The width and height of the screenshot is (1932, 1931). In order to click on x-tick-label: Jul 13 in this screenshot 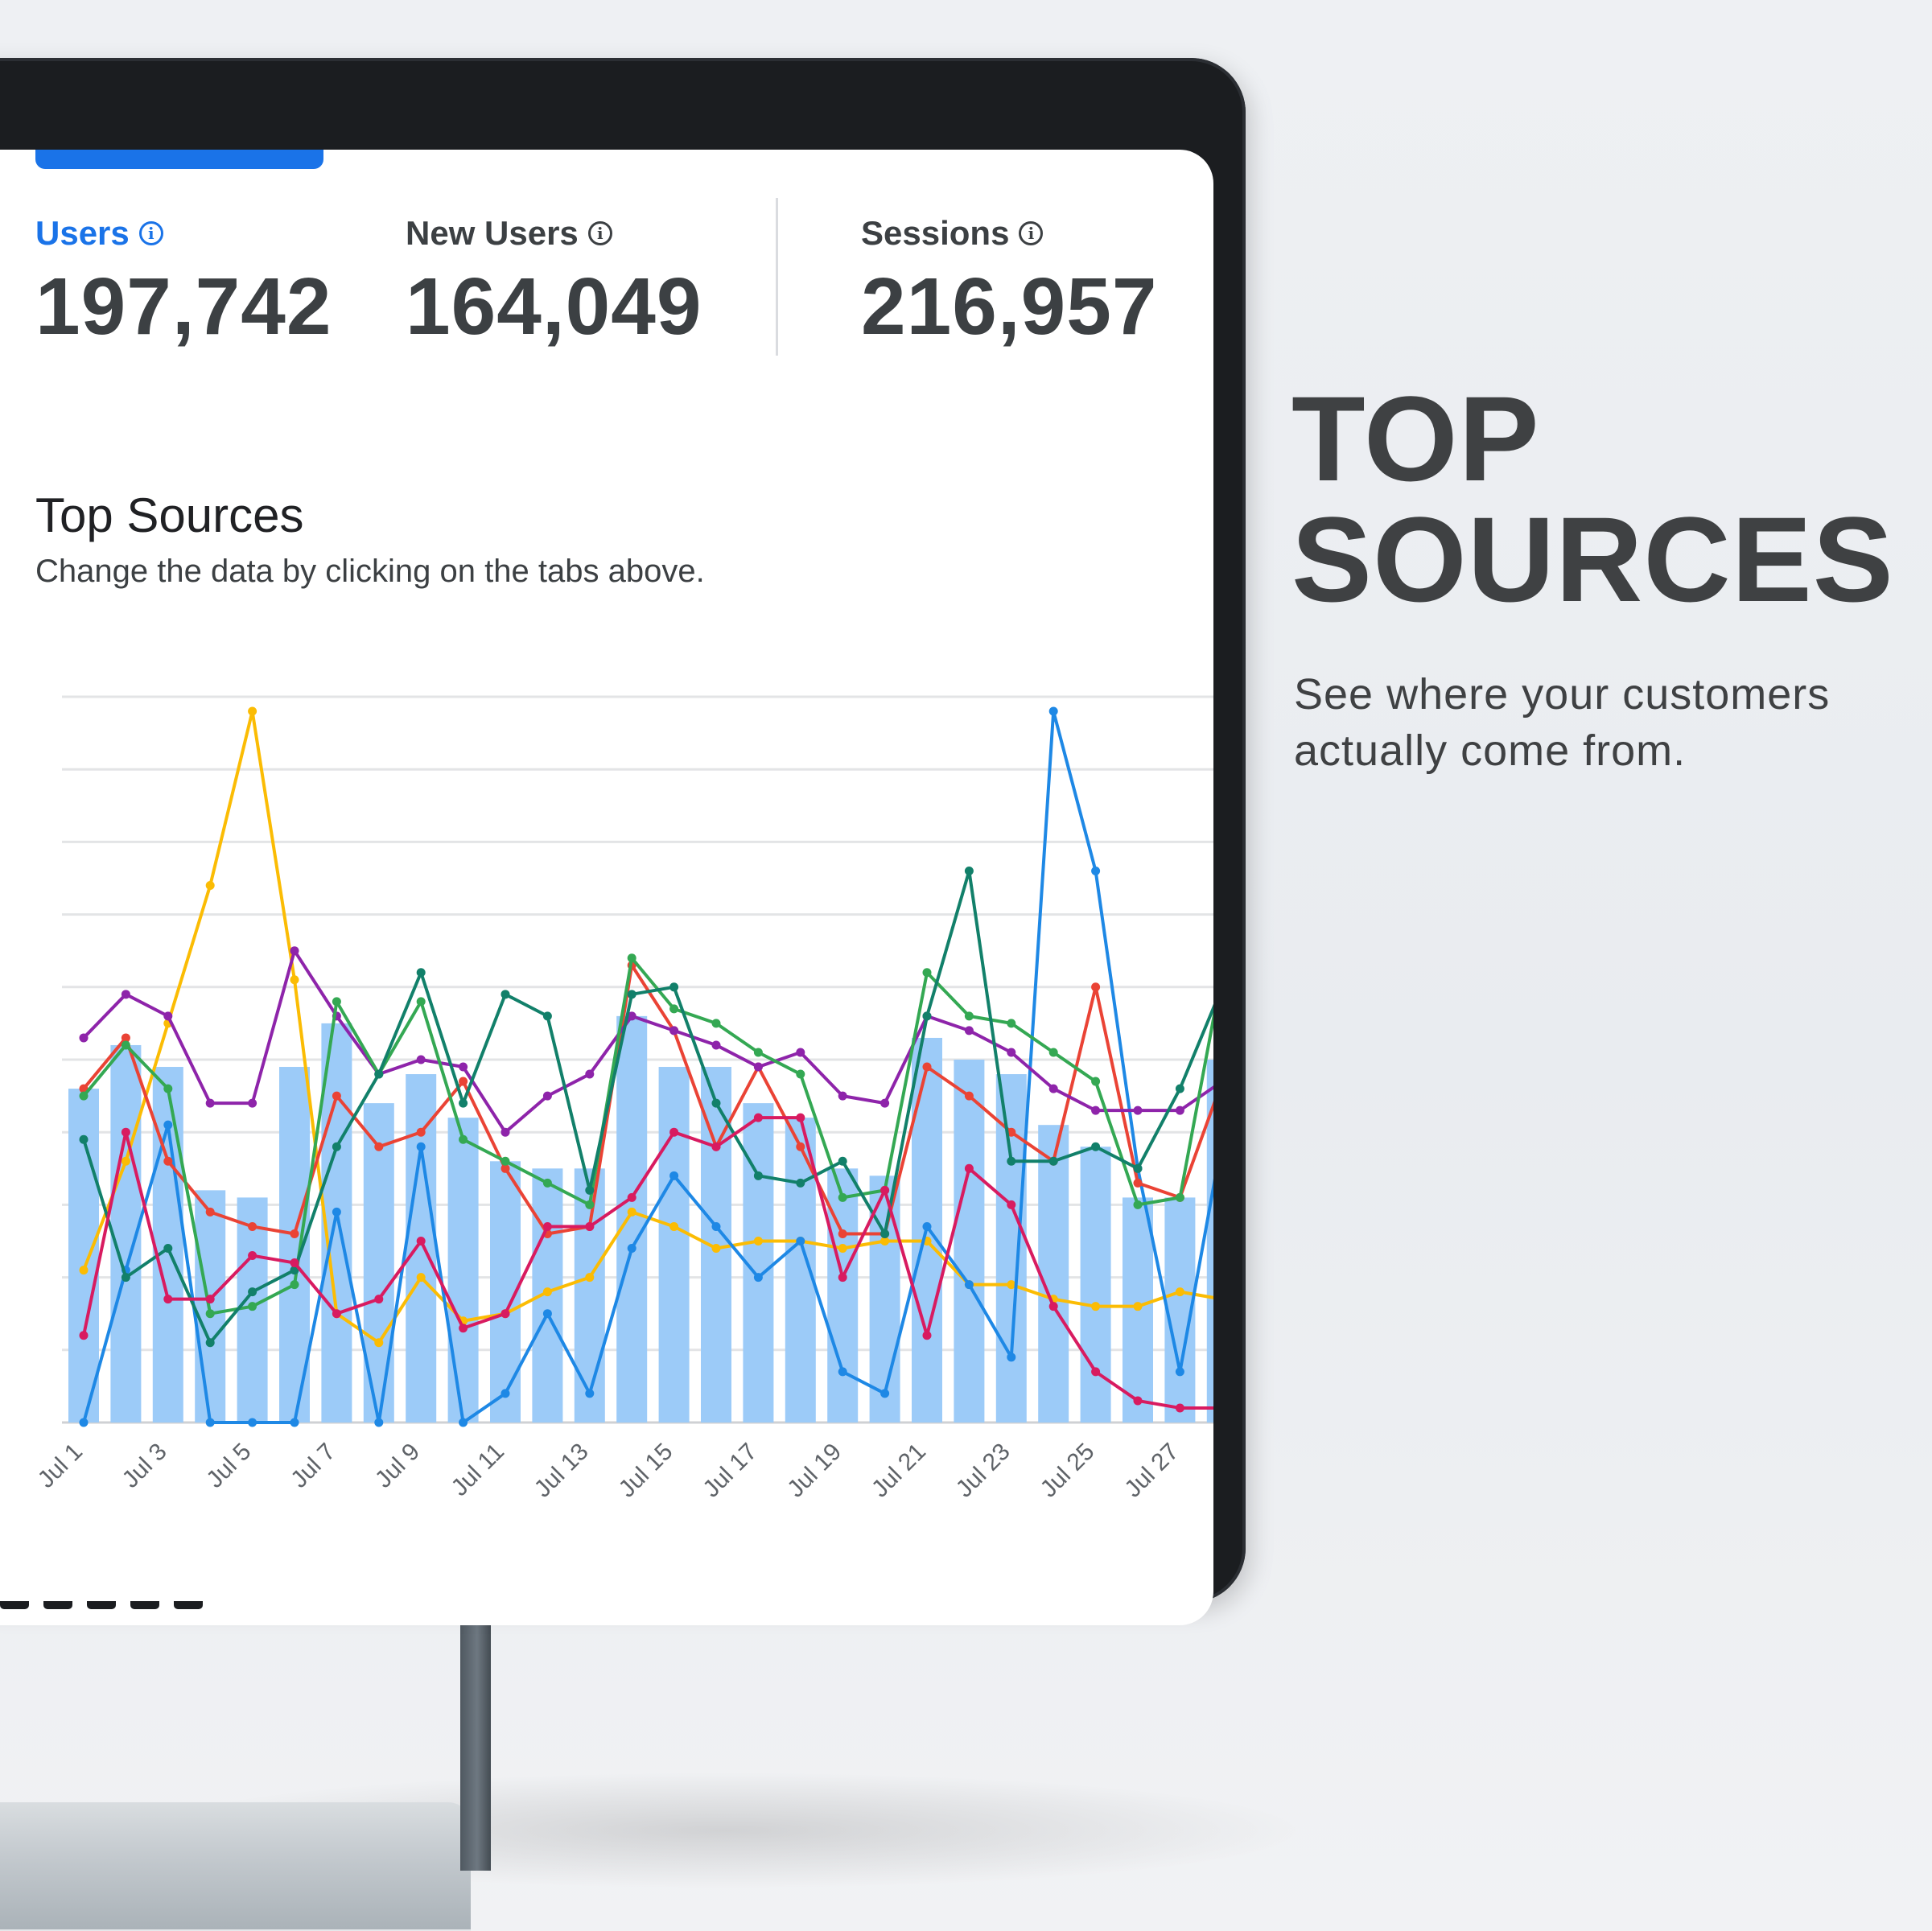, I will do `click(561, 1471)`.